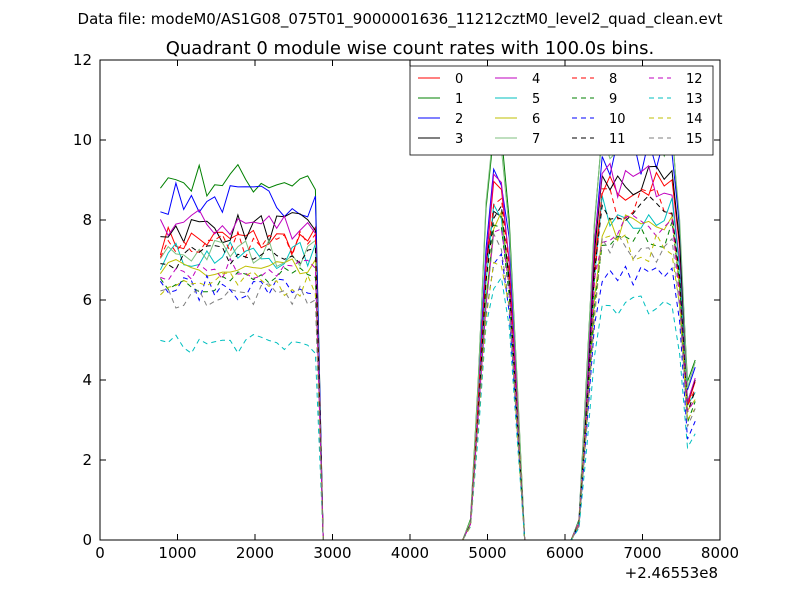  Describe the element at coordinates (459, 139) in the screenshot. I see `legend-label-3: 3` at that location.